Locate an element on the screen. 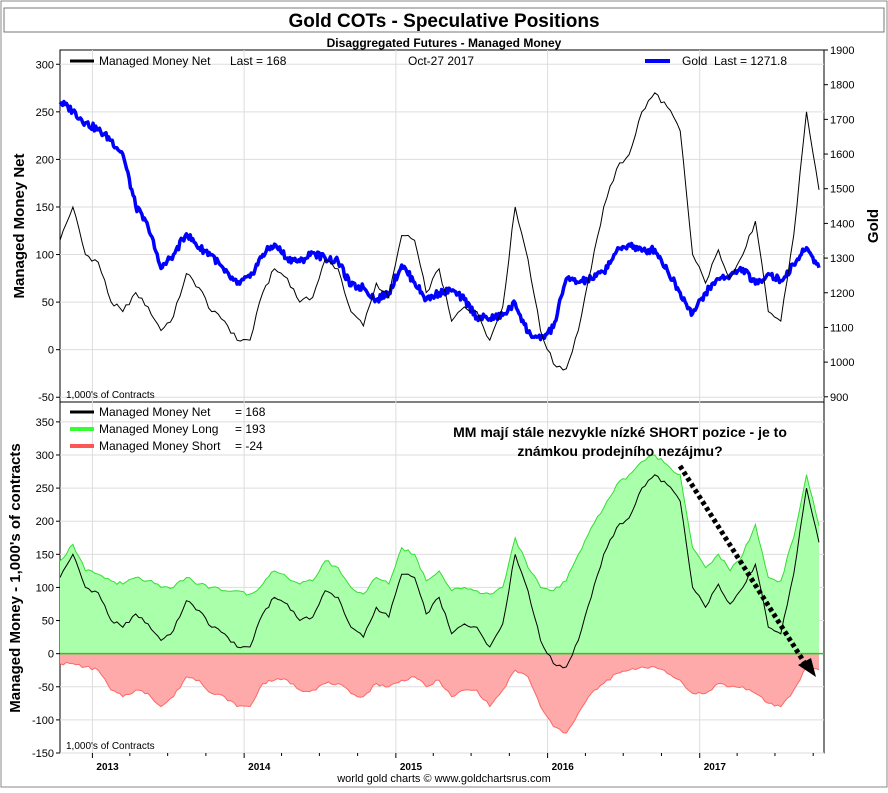  bottom-units-note: 1,000's of Contracts is located at coordinates (110, 746).